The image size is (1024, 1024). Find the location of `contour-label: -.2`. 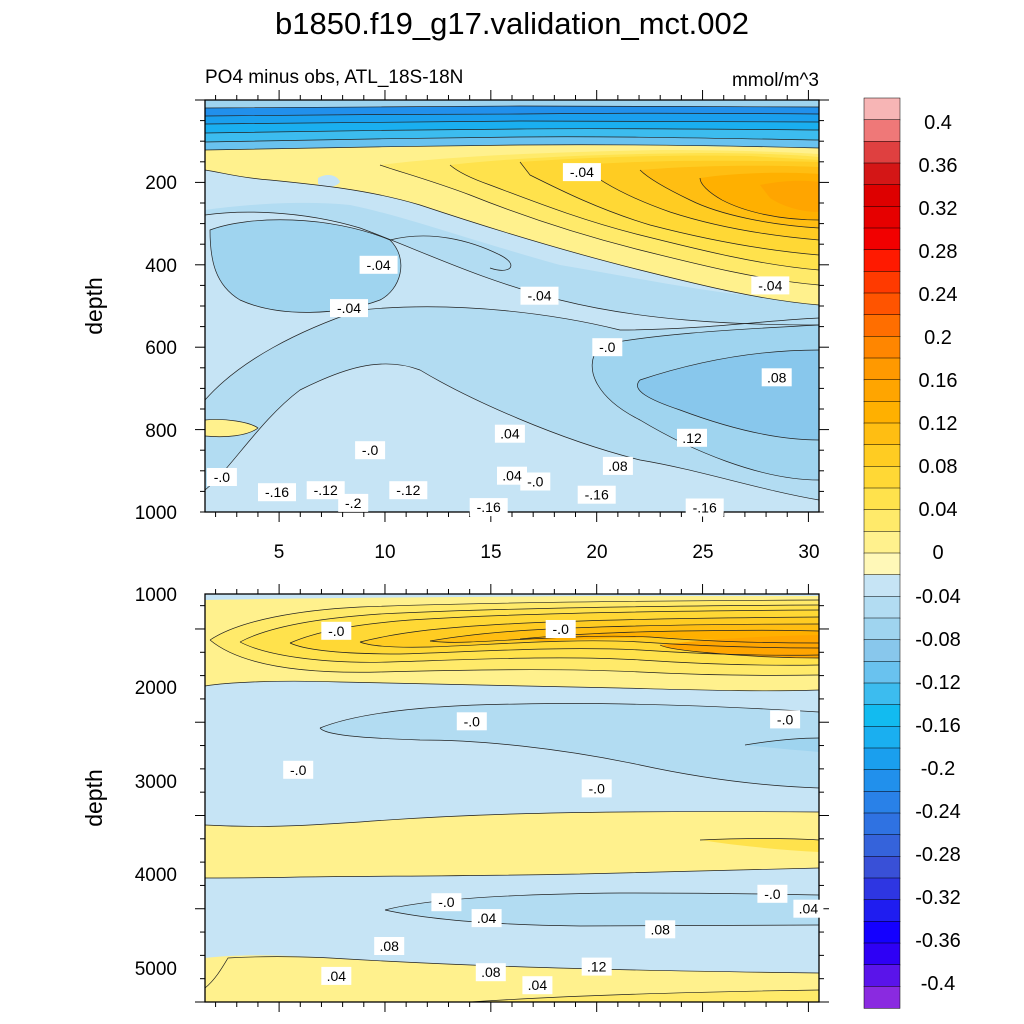

contour-label: -.2 is located at coordinates (353, 503).